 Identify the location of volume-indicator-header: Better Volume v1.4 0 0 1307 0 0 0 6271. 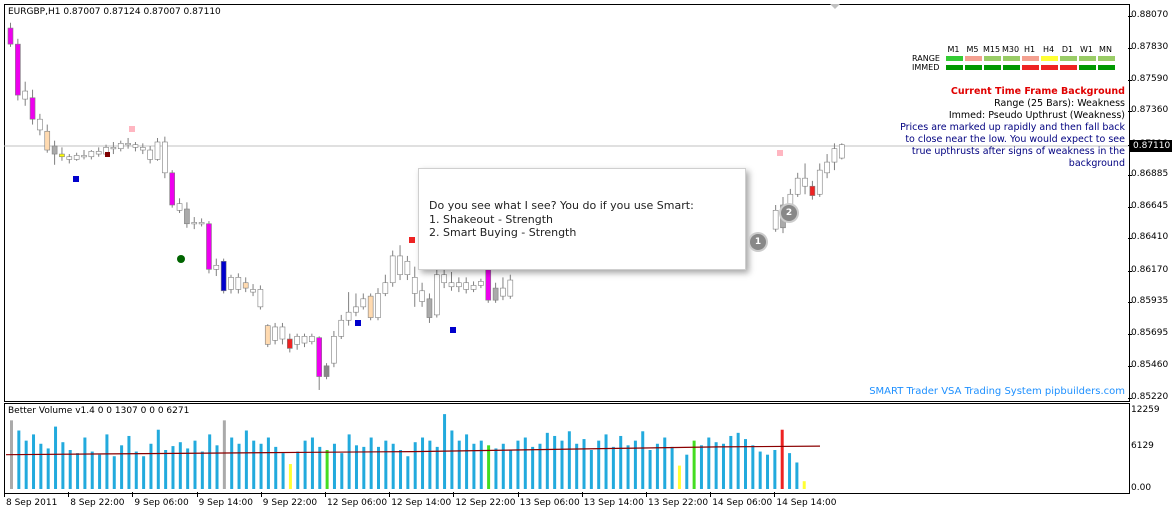
(99, 411).